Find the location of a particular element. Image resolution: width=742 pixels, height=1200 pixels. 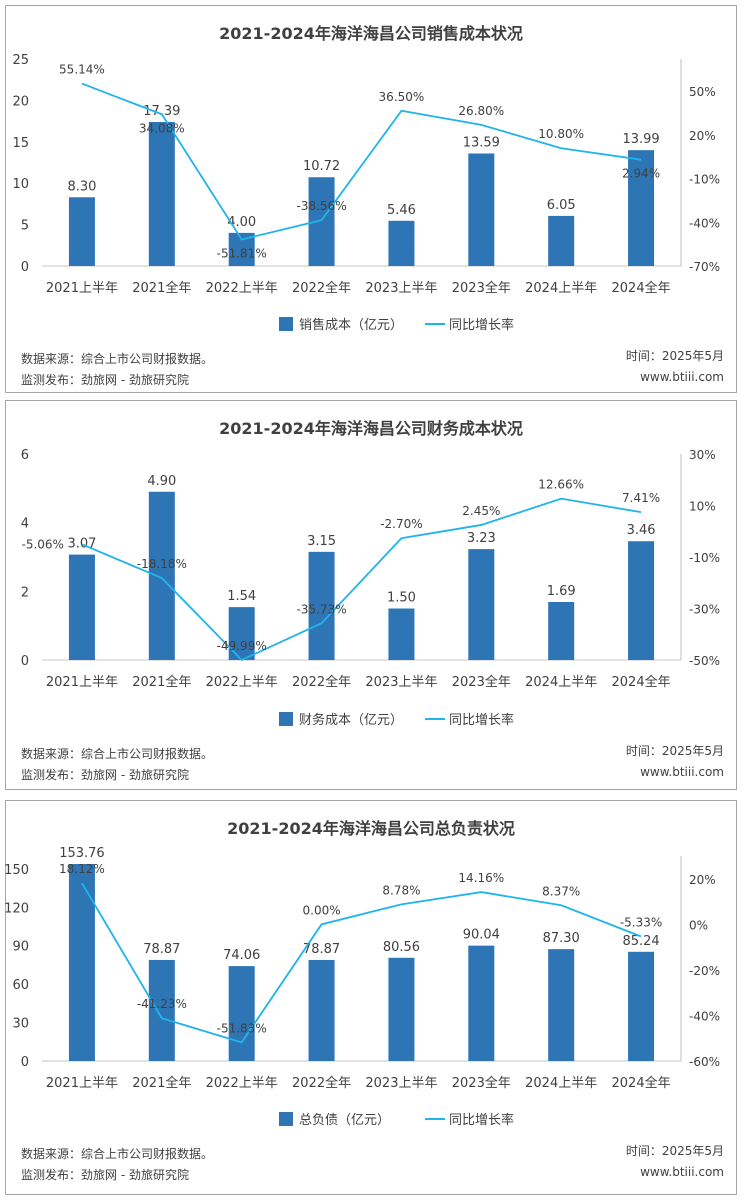

y-tick-label: 0 is located at coordinates (25, 1062).